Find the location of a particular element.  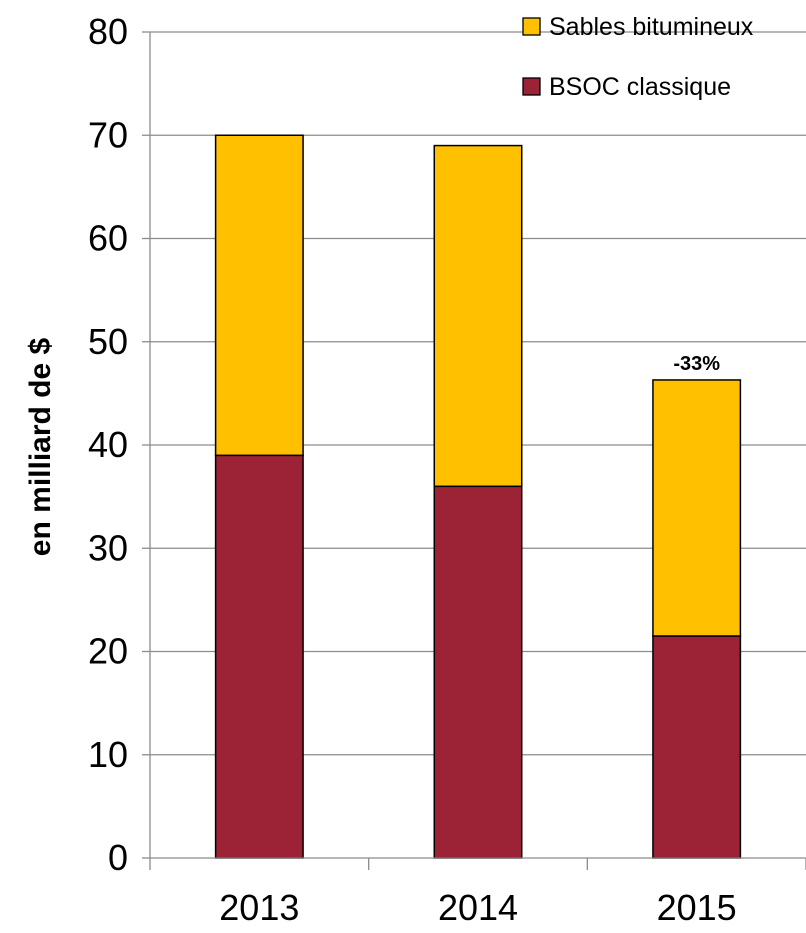

x-tick-label: 2013 is located at coordinates (259, 907).